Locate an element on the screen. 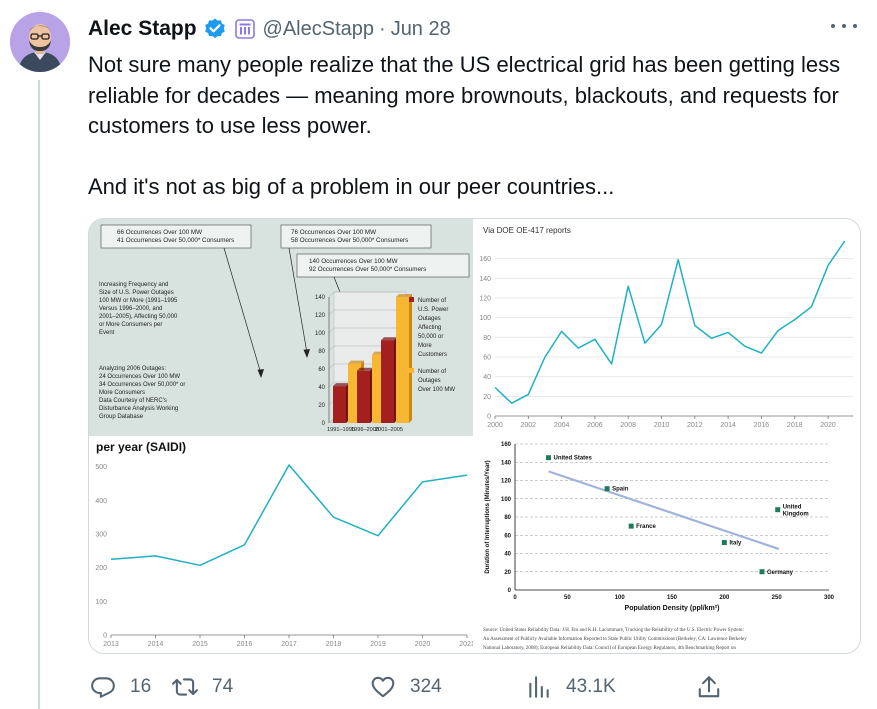 The image size is (877, 709). reply-button: 16 is located at coordinates (120, 687).